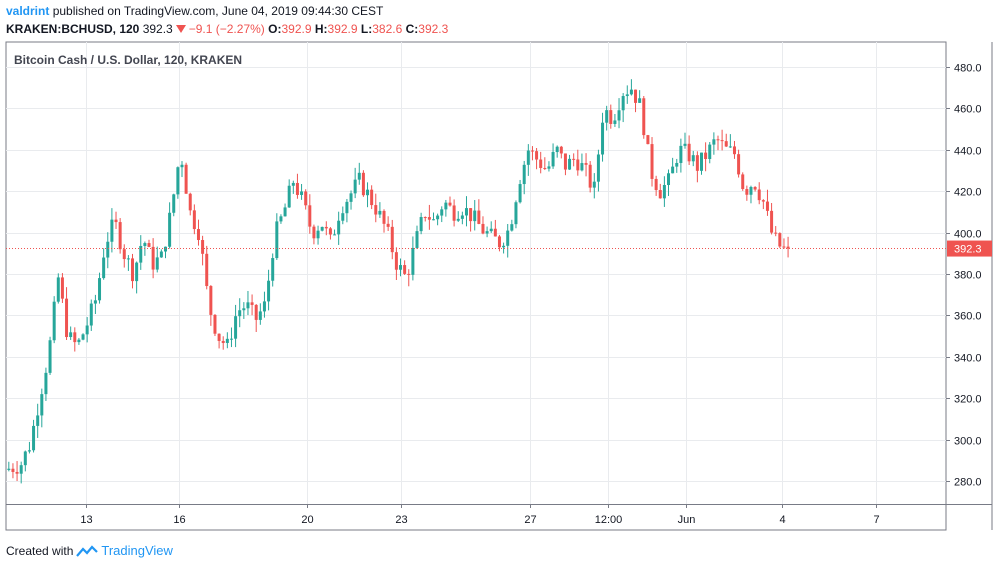 This screenshot has height=569, width=999. What do you see at coordinates (968, 483) in the screenshot?
I see `price-tick-label: 280.0` at bounding box center [968, 483].